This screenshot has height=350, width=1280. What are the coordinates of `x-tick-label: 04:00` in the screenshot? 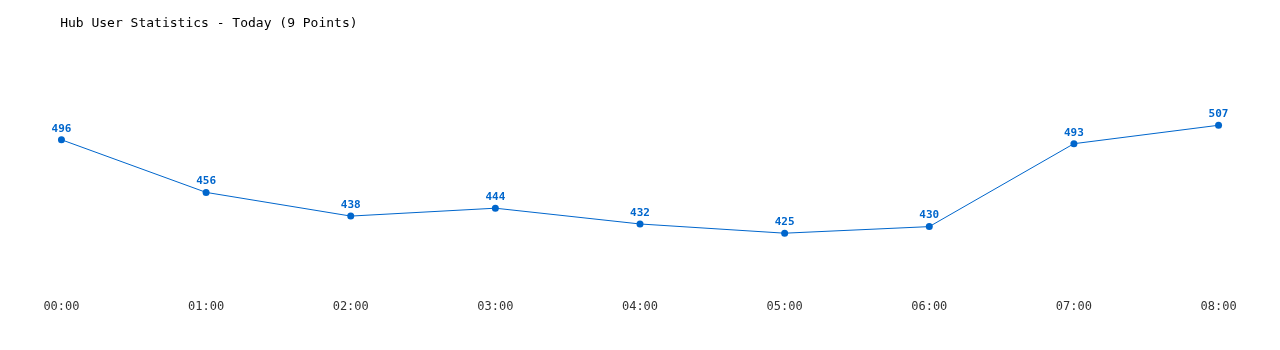 It's located at (640, 306).